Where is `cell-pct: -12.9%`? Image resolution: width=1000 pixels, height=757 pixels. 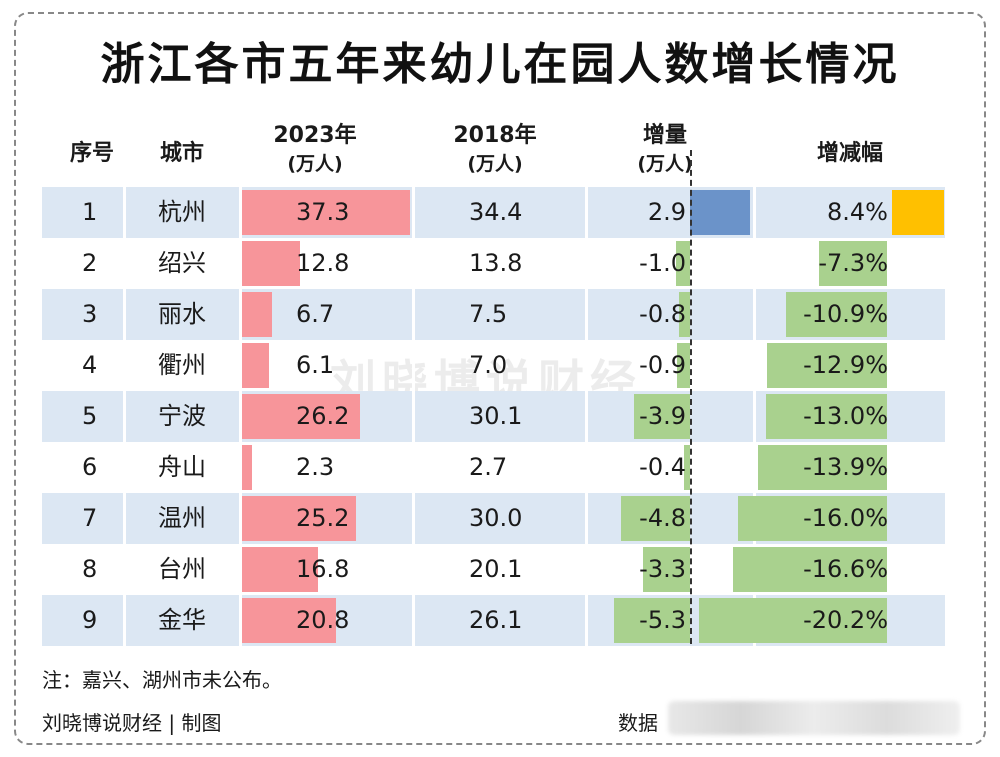
cell-pct: -12.9% is located at coordinates (845, 365).